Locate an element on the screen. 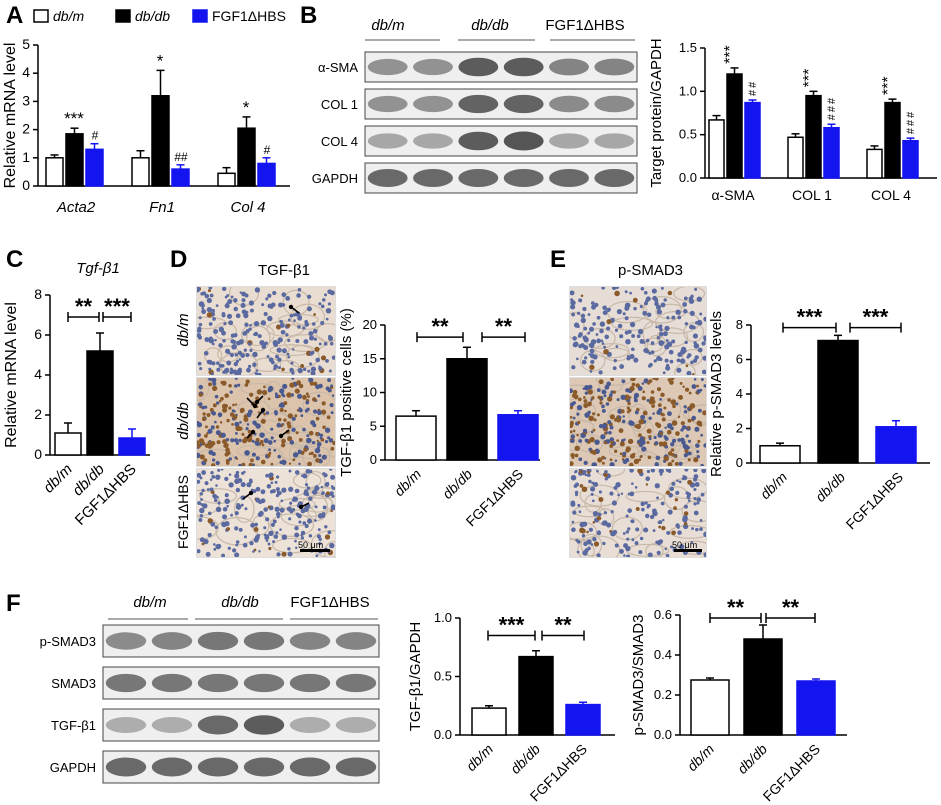 The width and height of the screenshot is (941, 805). chart-d-tick-label: 15 is located at coordinates (370, 358).